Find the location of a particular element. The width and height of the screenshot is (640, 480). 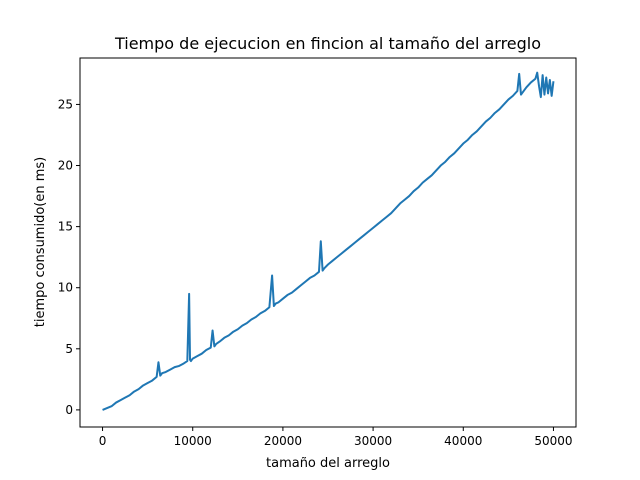

y-tick-label: 5 is located at coordinates (69, 349).